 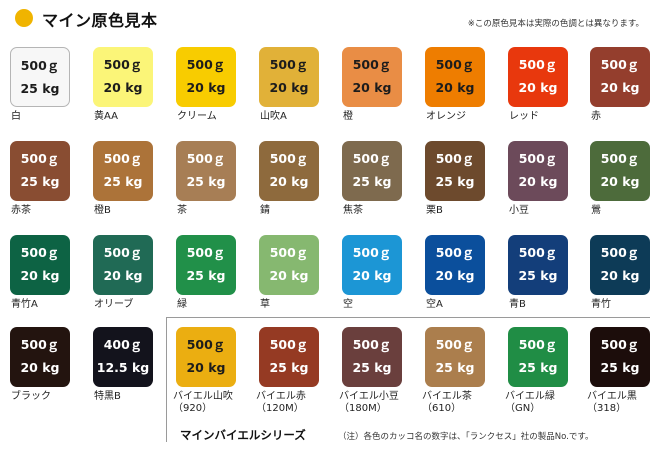 I want to click on sample-weight: 400ｇ, so click(x=123, y=344).